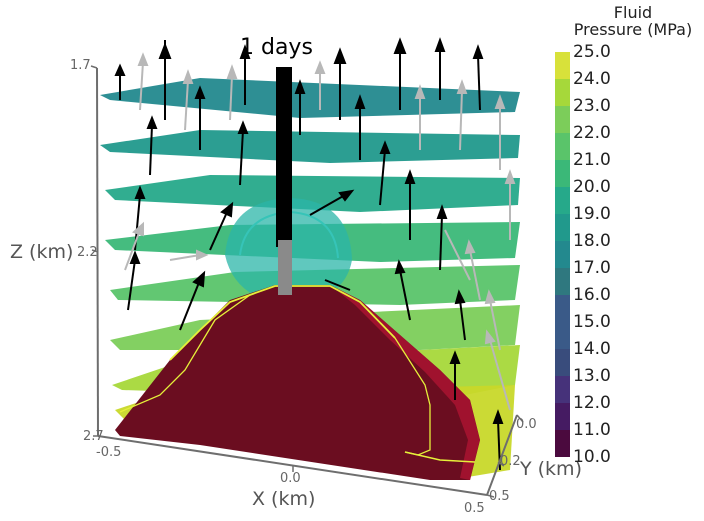 The image size is (704, 521). What do you see at coordinates (592, 187) in the screenshot?
I see `colorbar-tick-label: 20.0` at bounding box center [592, 187].